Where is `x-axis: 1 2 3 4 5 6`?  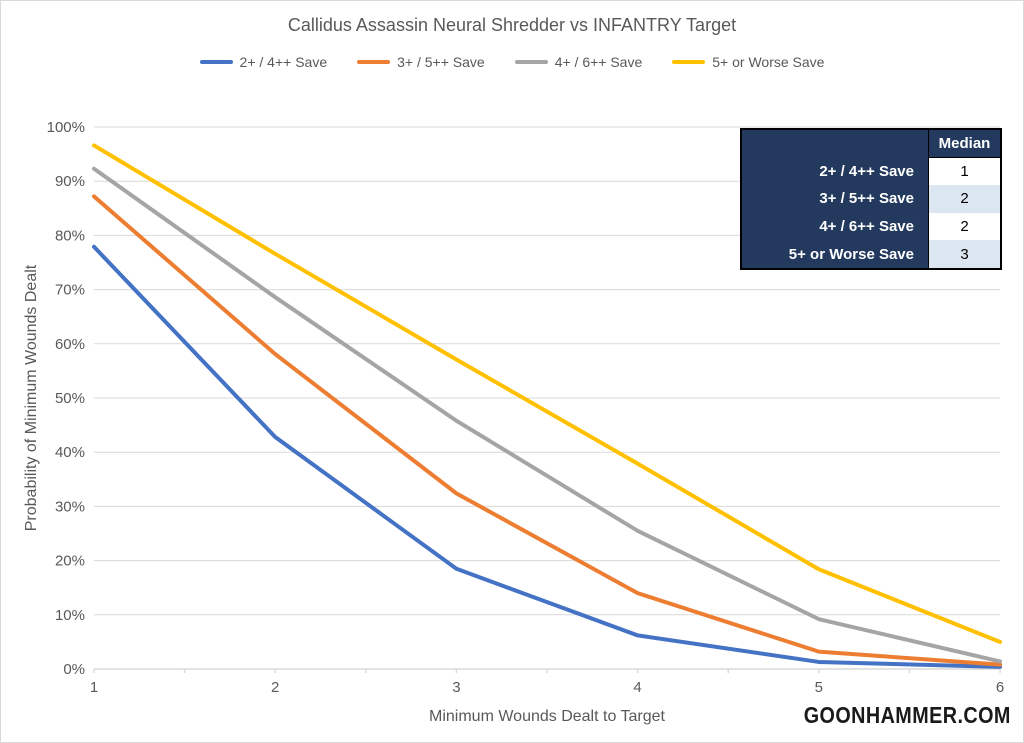 x-axis: 1 2 3 4 5 6 is located at coordinates (547, 682).